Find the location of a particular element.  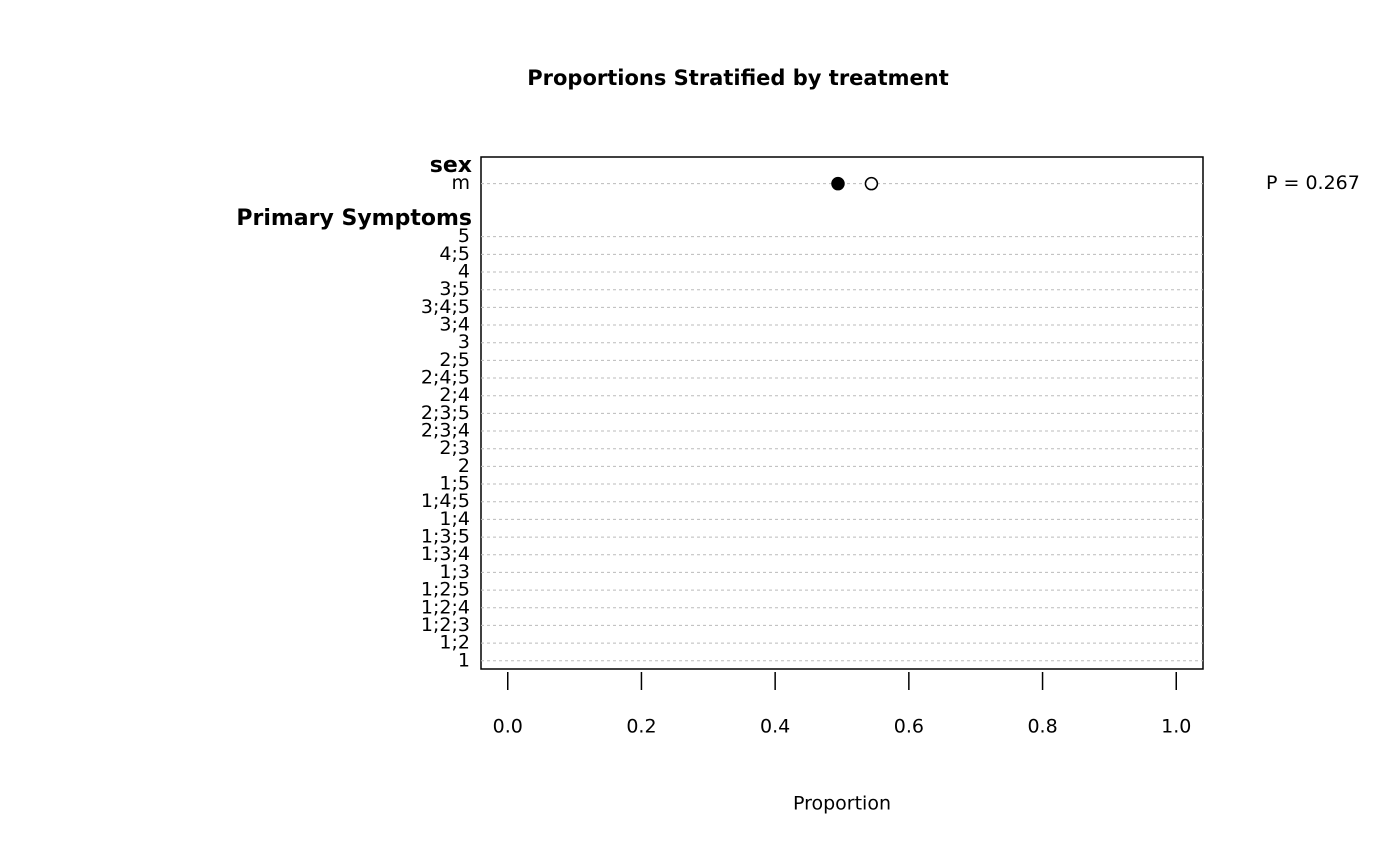

x-axis-label: Proportion is located at coordinates (842, 804).